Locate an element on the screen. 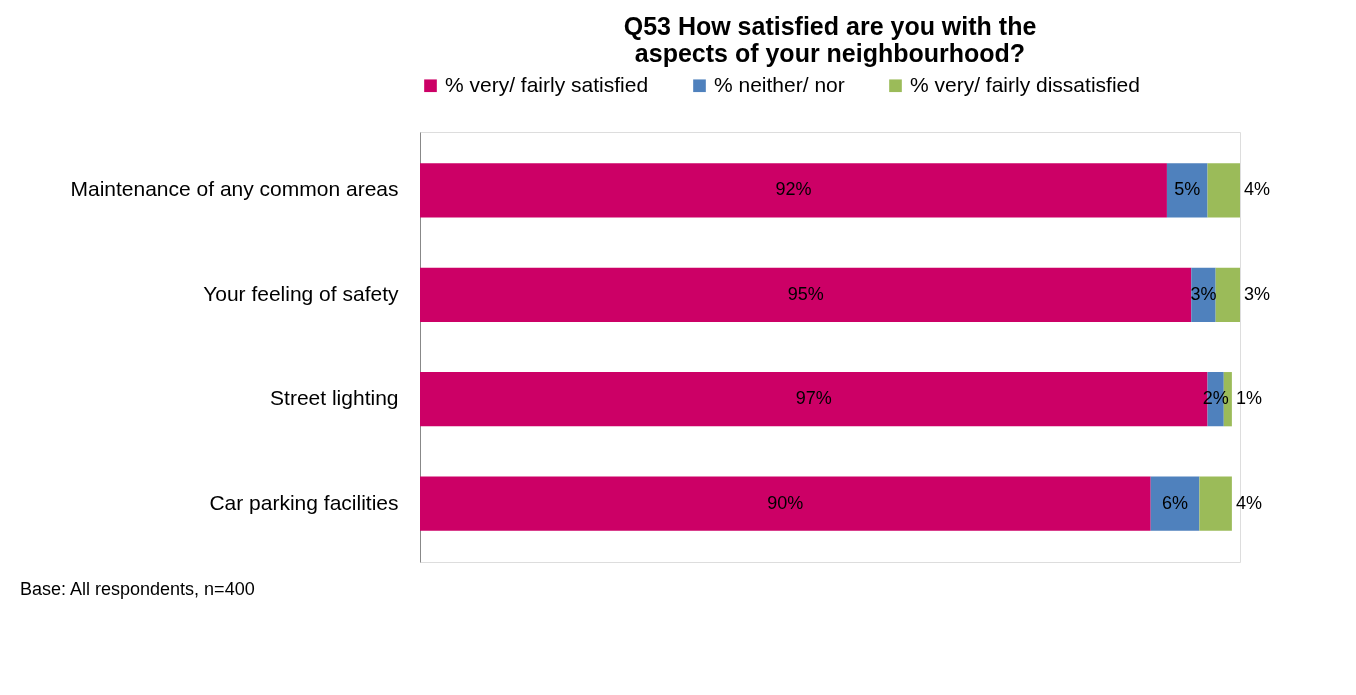  chart-title: Q53 How satisfied are you with the aspects of your neighbourhood? is located at coordinates (830, 39).